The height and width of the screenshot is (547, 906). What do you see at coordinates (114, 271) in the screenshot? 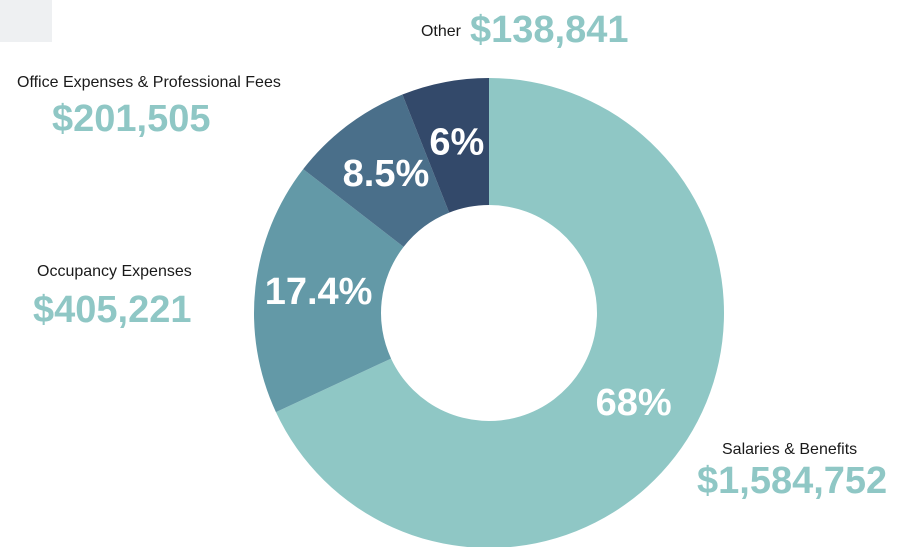
I see `category-label: Occupancy Expenses` at bounding box center [114, 271].